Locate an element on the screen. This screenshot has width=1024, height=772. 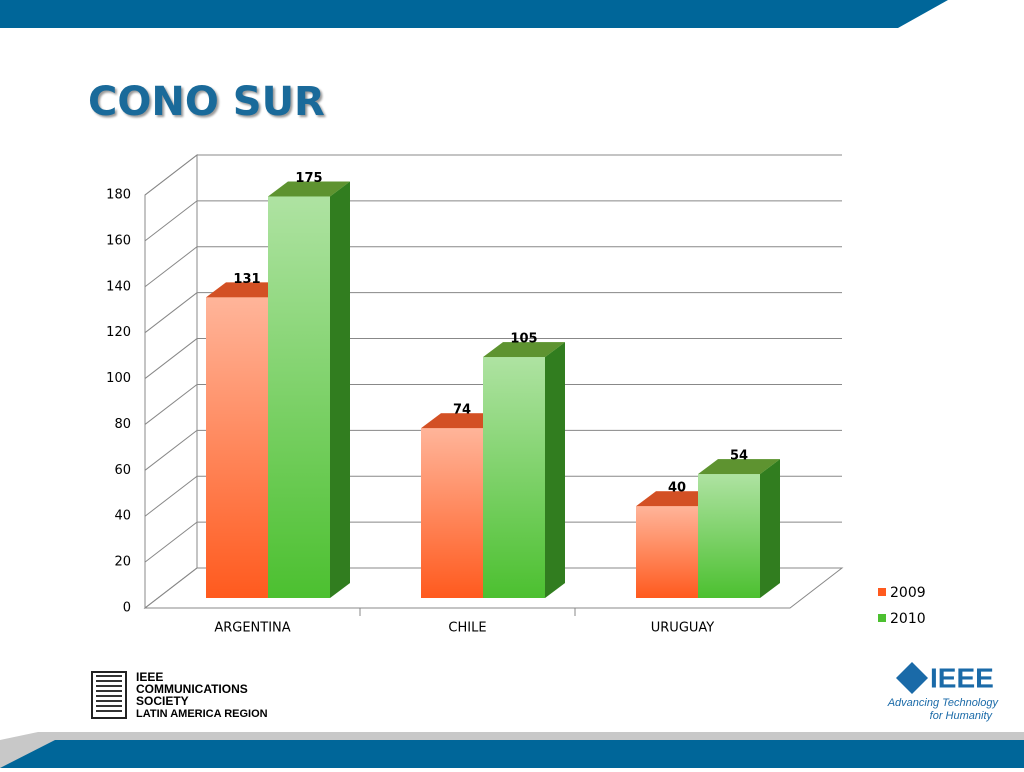
y-tick-label: 80 is located at coordinates (122, 424).